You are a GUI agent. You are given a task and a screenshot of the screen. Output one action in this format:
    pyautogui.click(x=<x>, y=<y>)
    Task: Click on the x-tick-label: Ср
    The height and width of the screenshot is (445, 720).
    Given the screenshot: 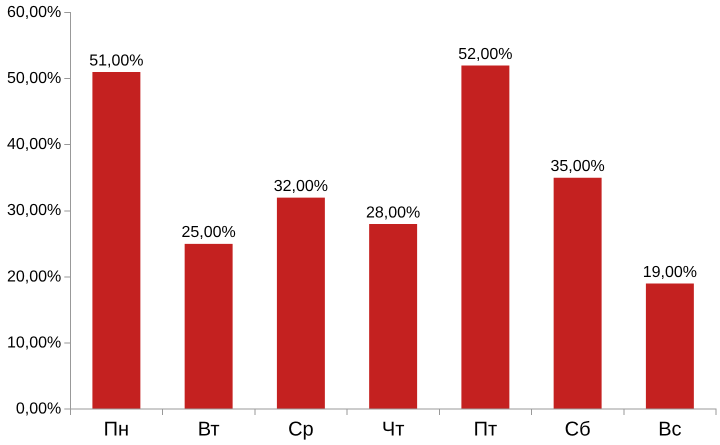 What is the action you would take?
    pyautogui.click(x=301, y=429)
    